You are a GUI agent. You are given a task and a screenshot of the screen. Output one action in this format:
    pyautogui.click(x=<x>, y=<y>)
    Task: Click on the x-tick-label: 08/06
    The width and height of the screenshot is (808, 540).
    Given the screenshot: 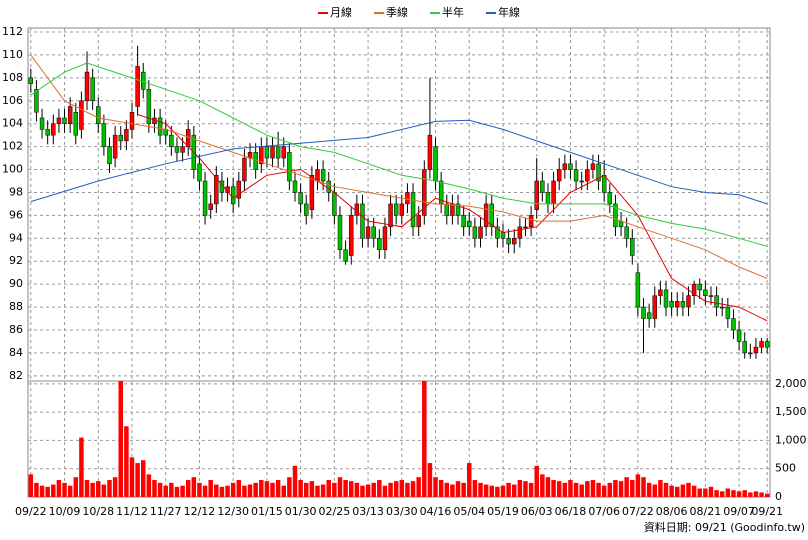 What is the action you would take?
    pyautogui.click(x=672, y=511)
    